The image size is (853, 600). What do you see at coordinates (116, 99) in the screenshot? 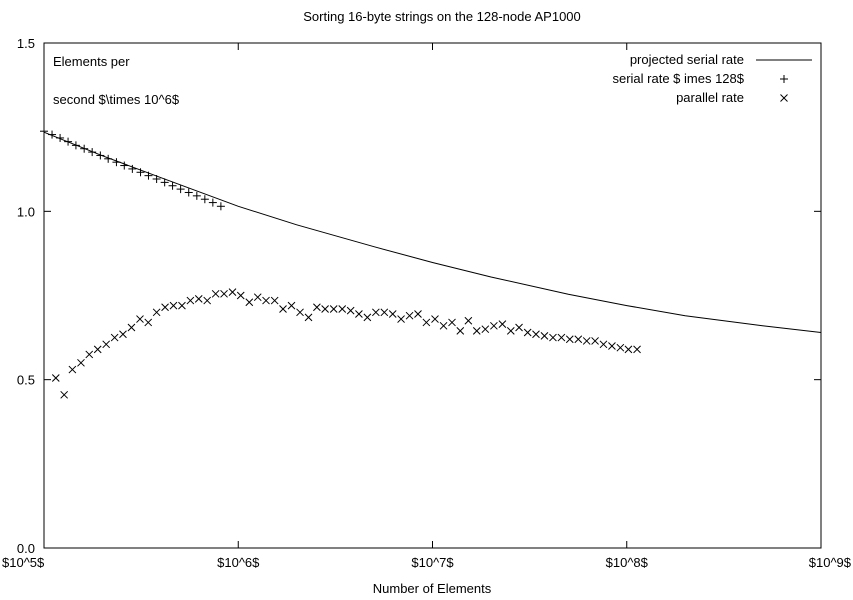
I see `y-axis-label-line-2: second $\times 10^6$` at bounding box center [116, 99].